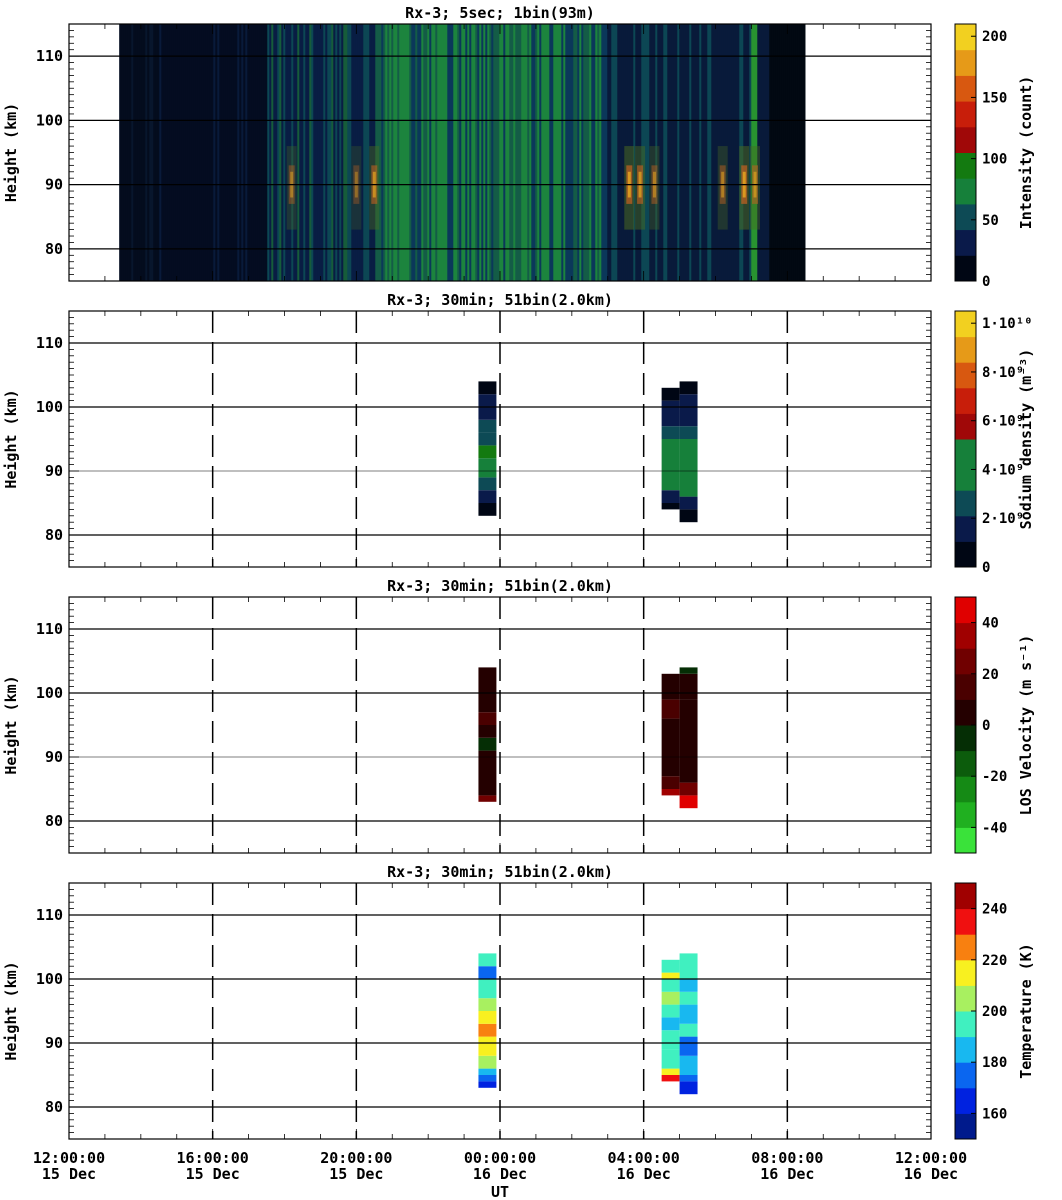 The image size is (1062, 1200). I want to click on colorbar-tick-label: 2·10⁹, so click(1003, 519).